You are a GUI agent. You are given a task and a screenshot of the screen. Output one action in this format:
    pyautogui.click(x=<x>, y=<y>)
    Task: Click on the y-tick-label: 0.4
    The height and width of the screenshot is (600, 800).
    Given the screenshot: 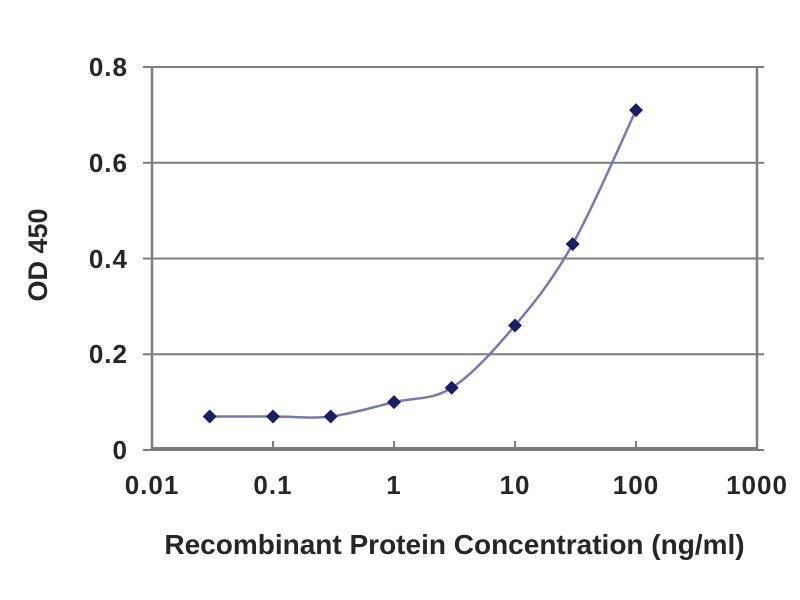 What is the action you would take?
    pyautogui.click(x=108, y=258)
    